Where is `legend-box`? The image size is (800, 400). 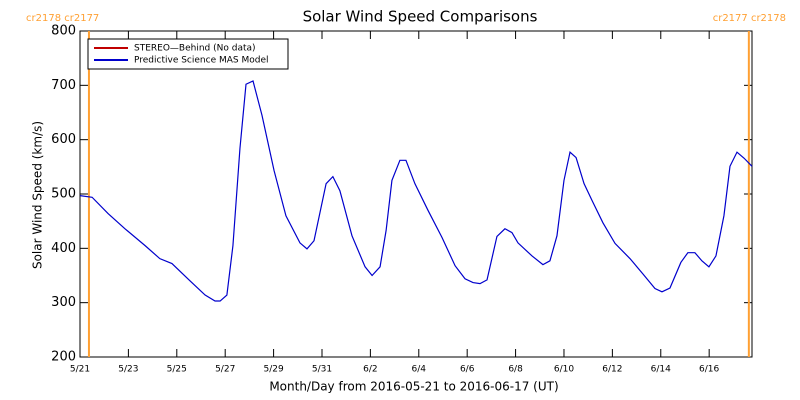
legend-box is located at coordinates (188, 54).